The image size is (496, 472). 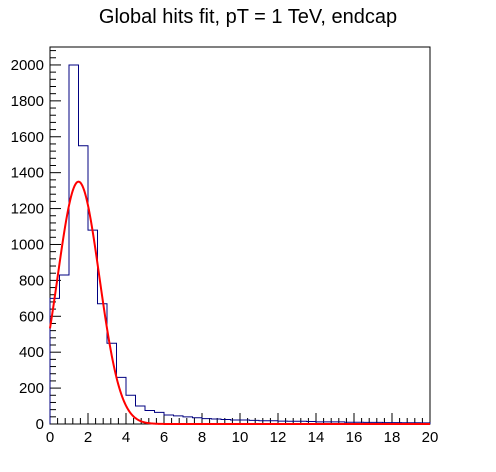 What do you see at coordinates (202, 437) in the screenshot?
I see `x-tick-label: 8` at bounding box center [202, 437].